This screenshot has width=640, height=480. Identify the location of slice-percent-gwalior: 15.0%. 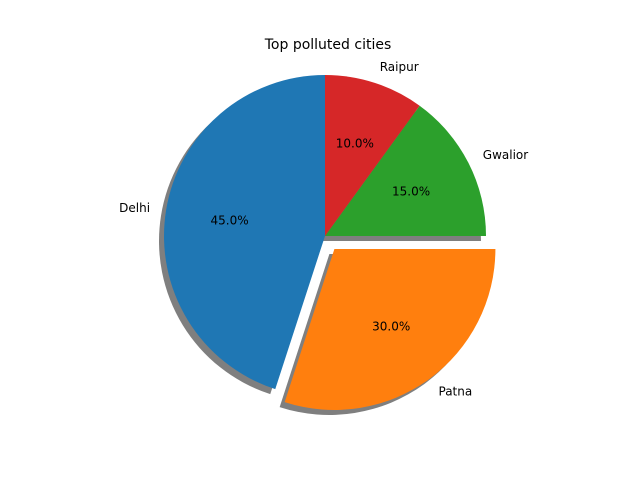
(411, 192).